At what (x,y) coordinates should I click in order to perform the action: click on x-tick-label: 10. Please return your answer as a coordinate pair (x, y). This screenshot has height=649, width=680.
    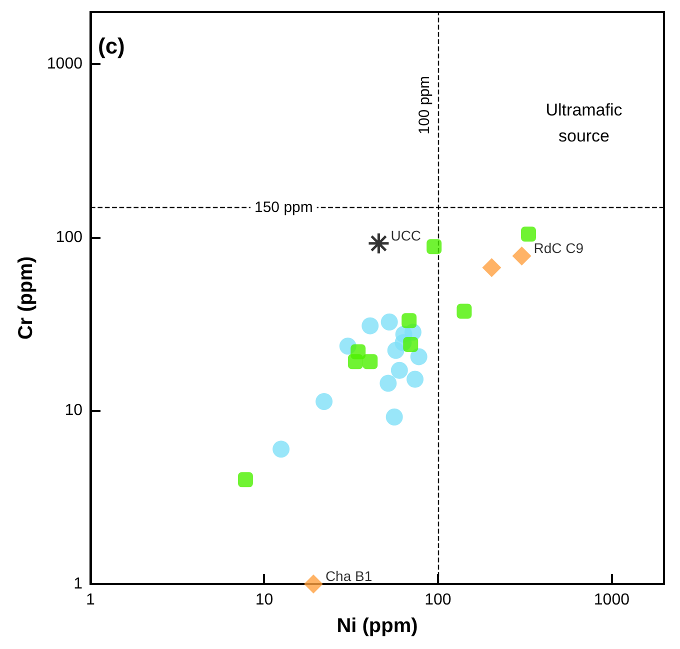
    Looking at the image, I should click on (264, 600).